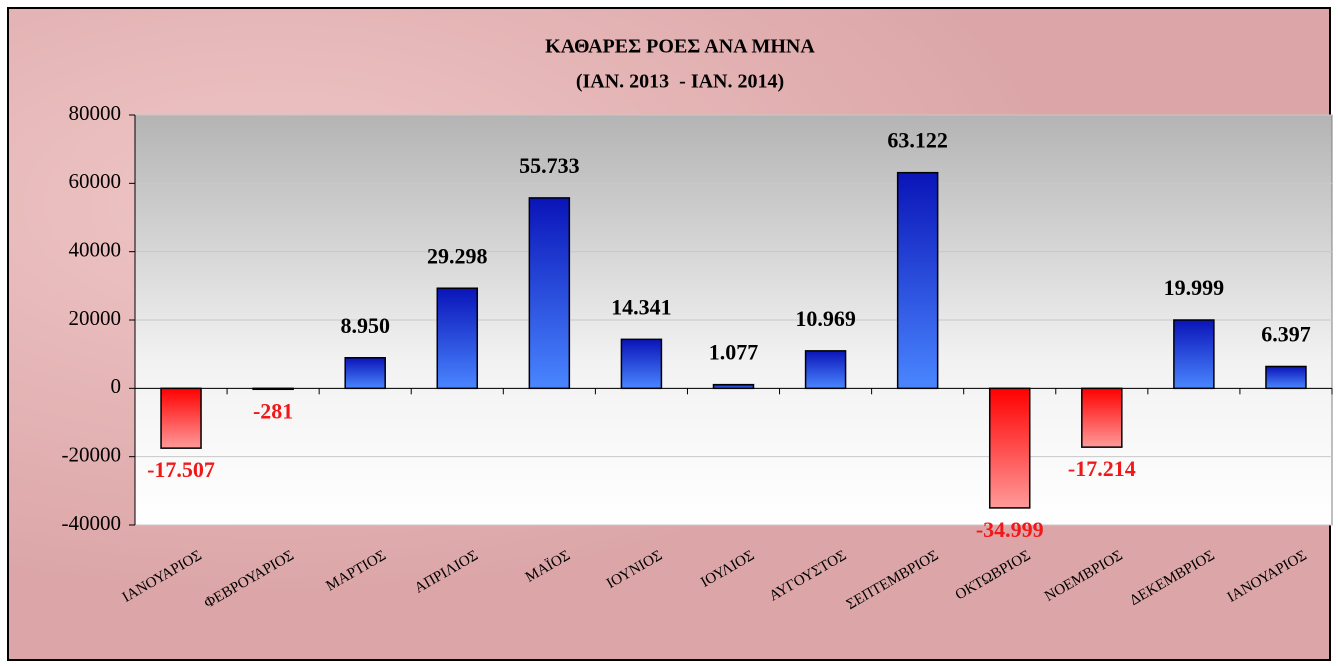 The image size is (1338, 666). Describe the element at coordinates (917, 140) in the screenshot. I see `value-label: 63.122` at that location.